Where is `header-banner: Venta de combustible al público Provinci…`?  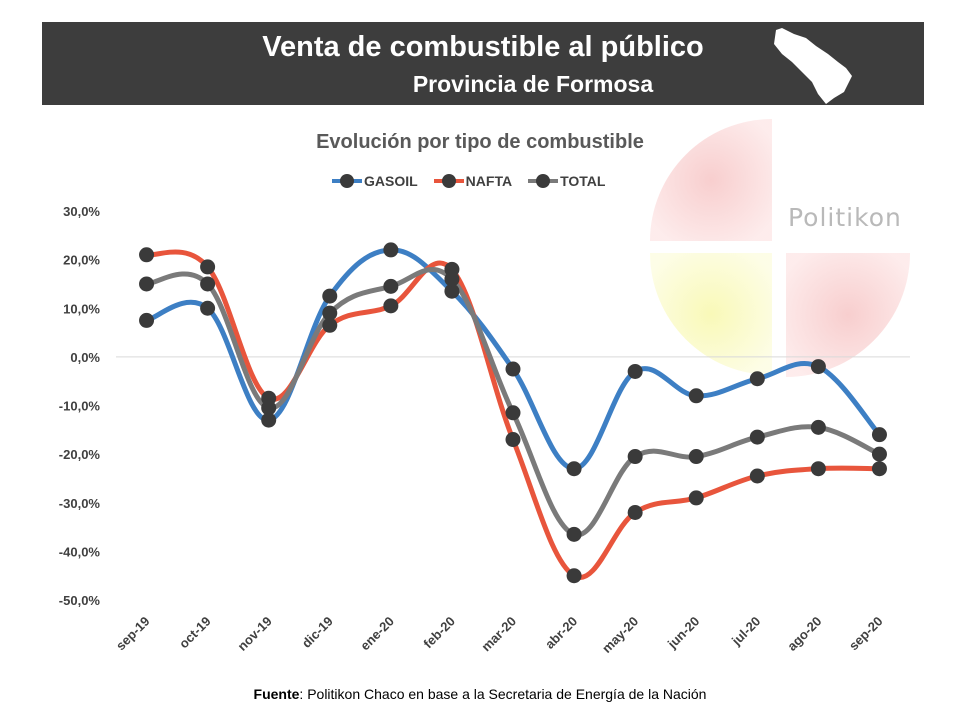
header-banner: Venta de combustible al público Provinci… is located at coordinates (483, 63).